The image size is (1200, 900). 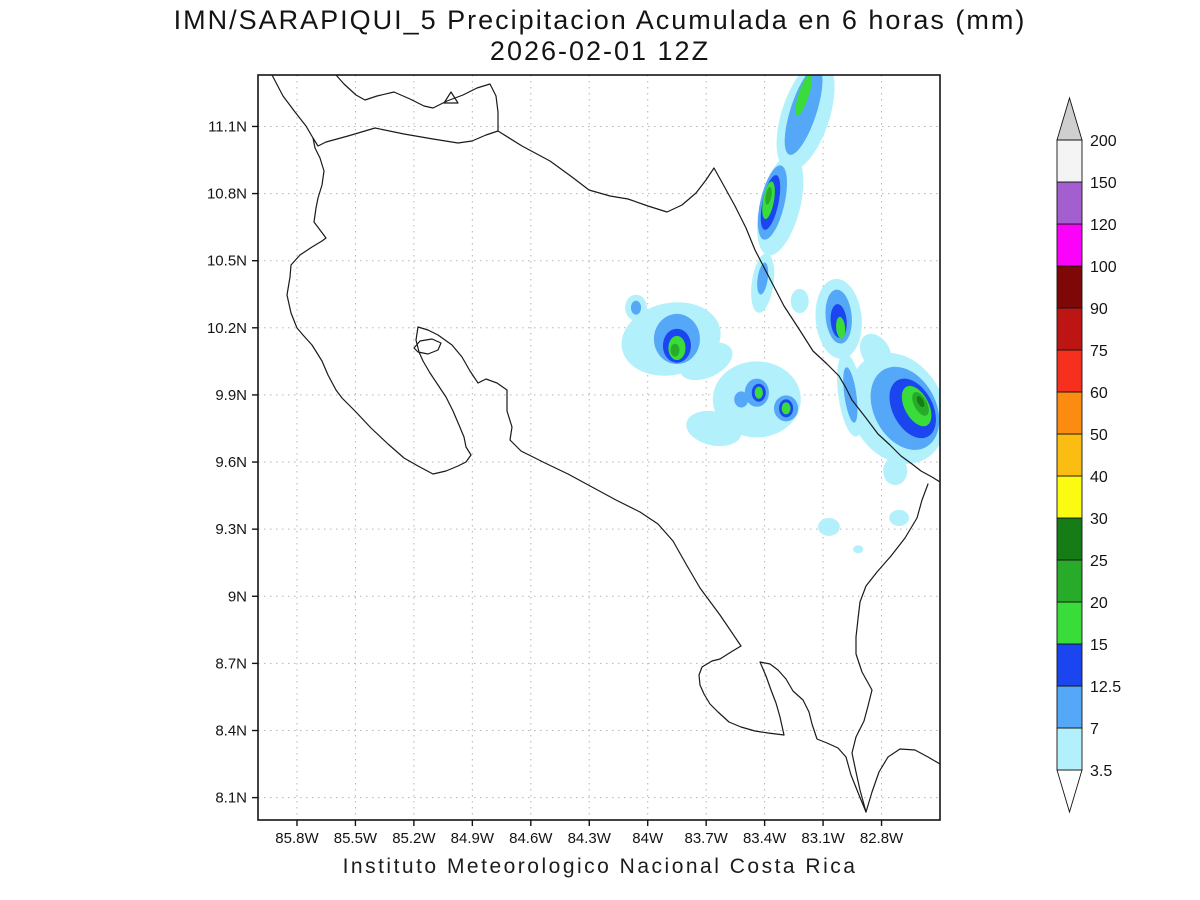 I want to click on lon-tick-label: 85.2W, so click(x=414, y=838).